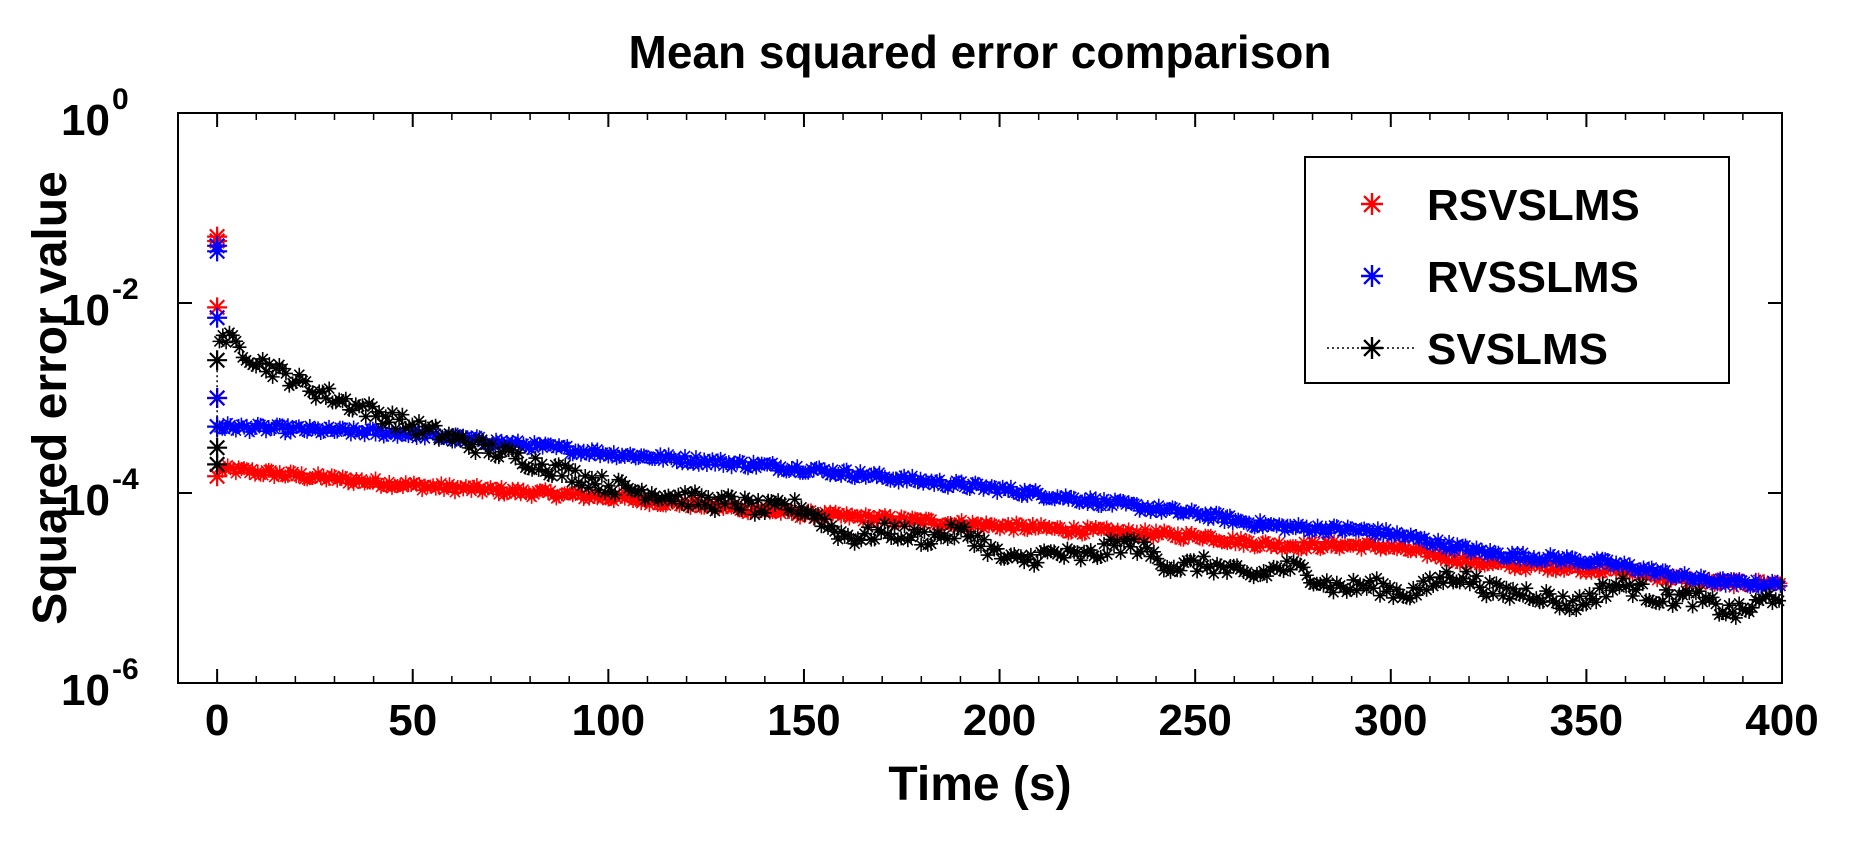  What do you see at coordinates (979, 784) in the screenshot?
I see `x-axis-label: Time (s)` at bounding box center [979, 784].